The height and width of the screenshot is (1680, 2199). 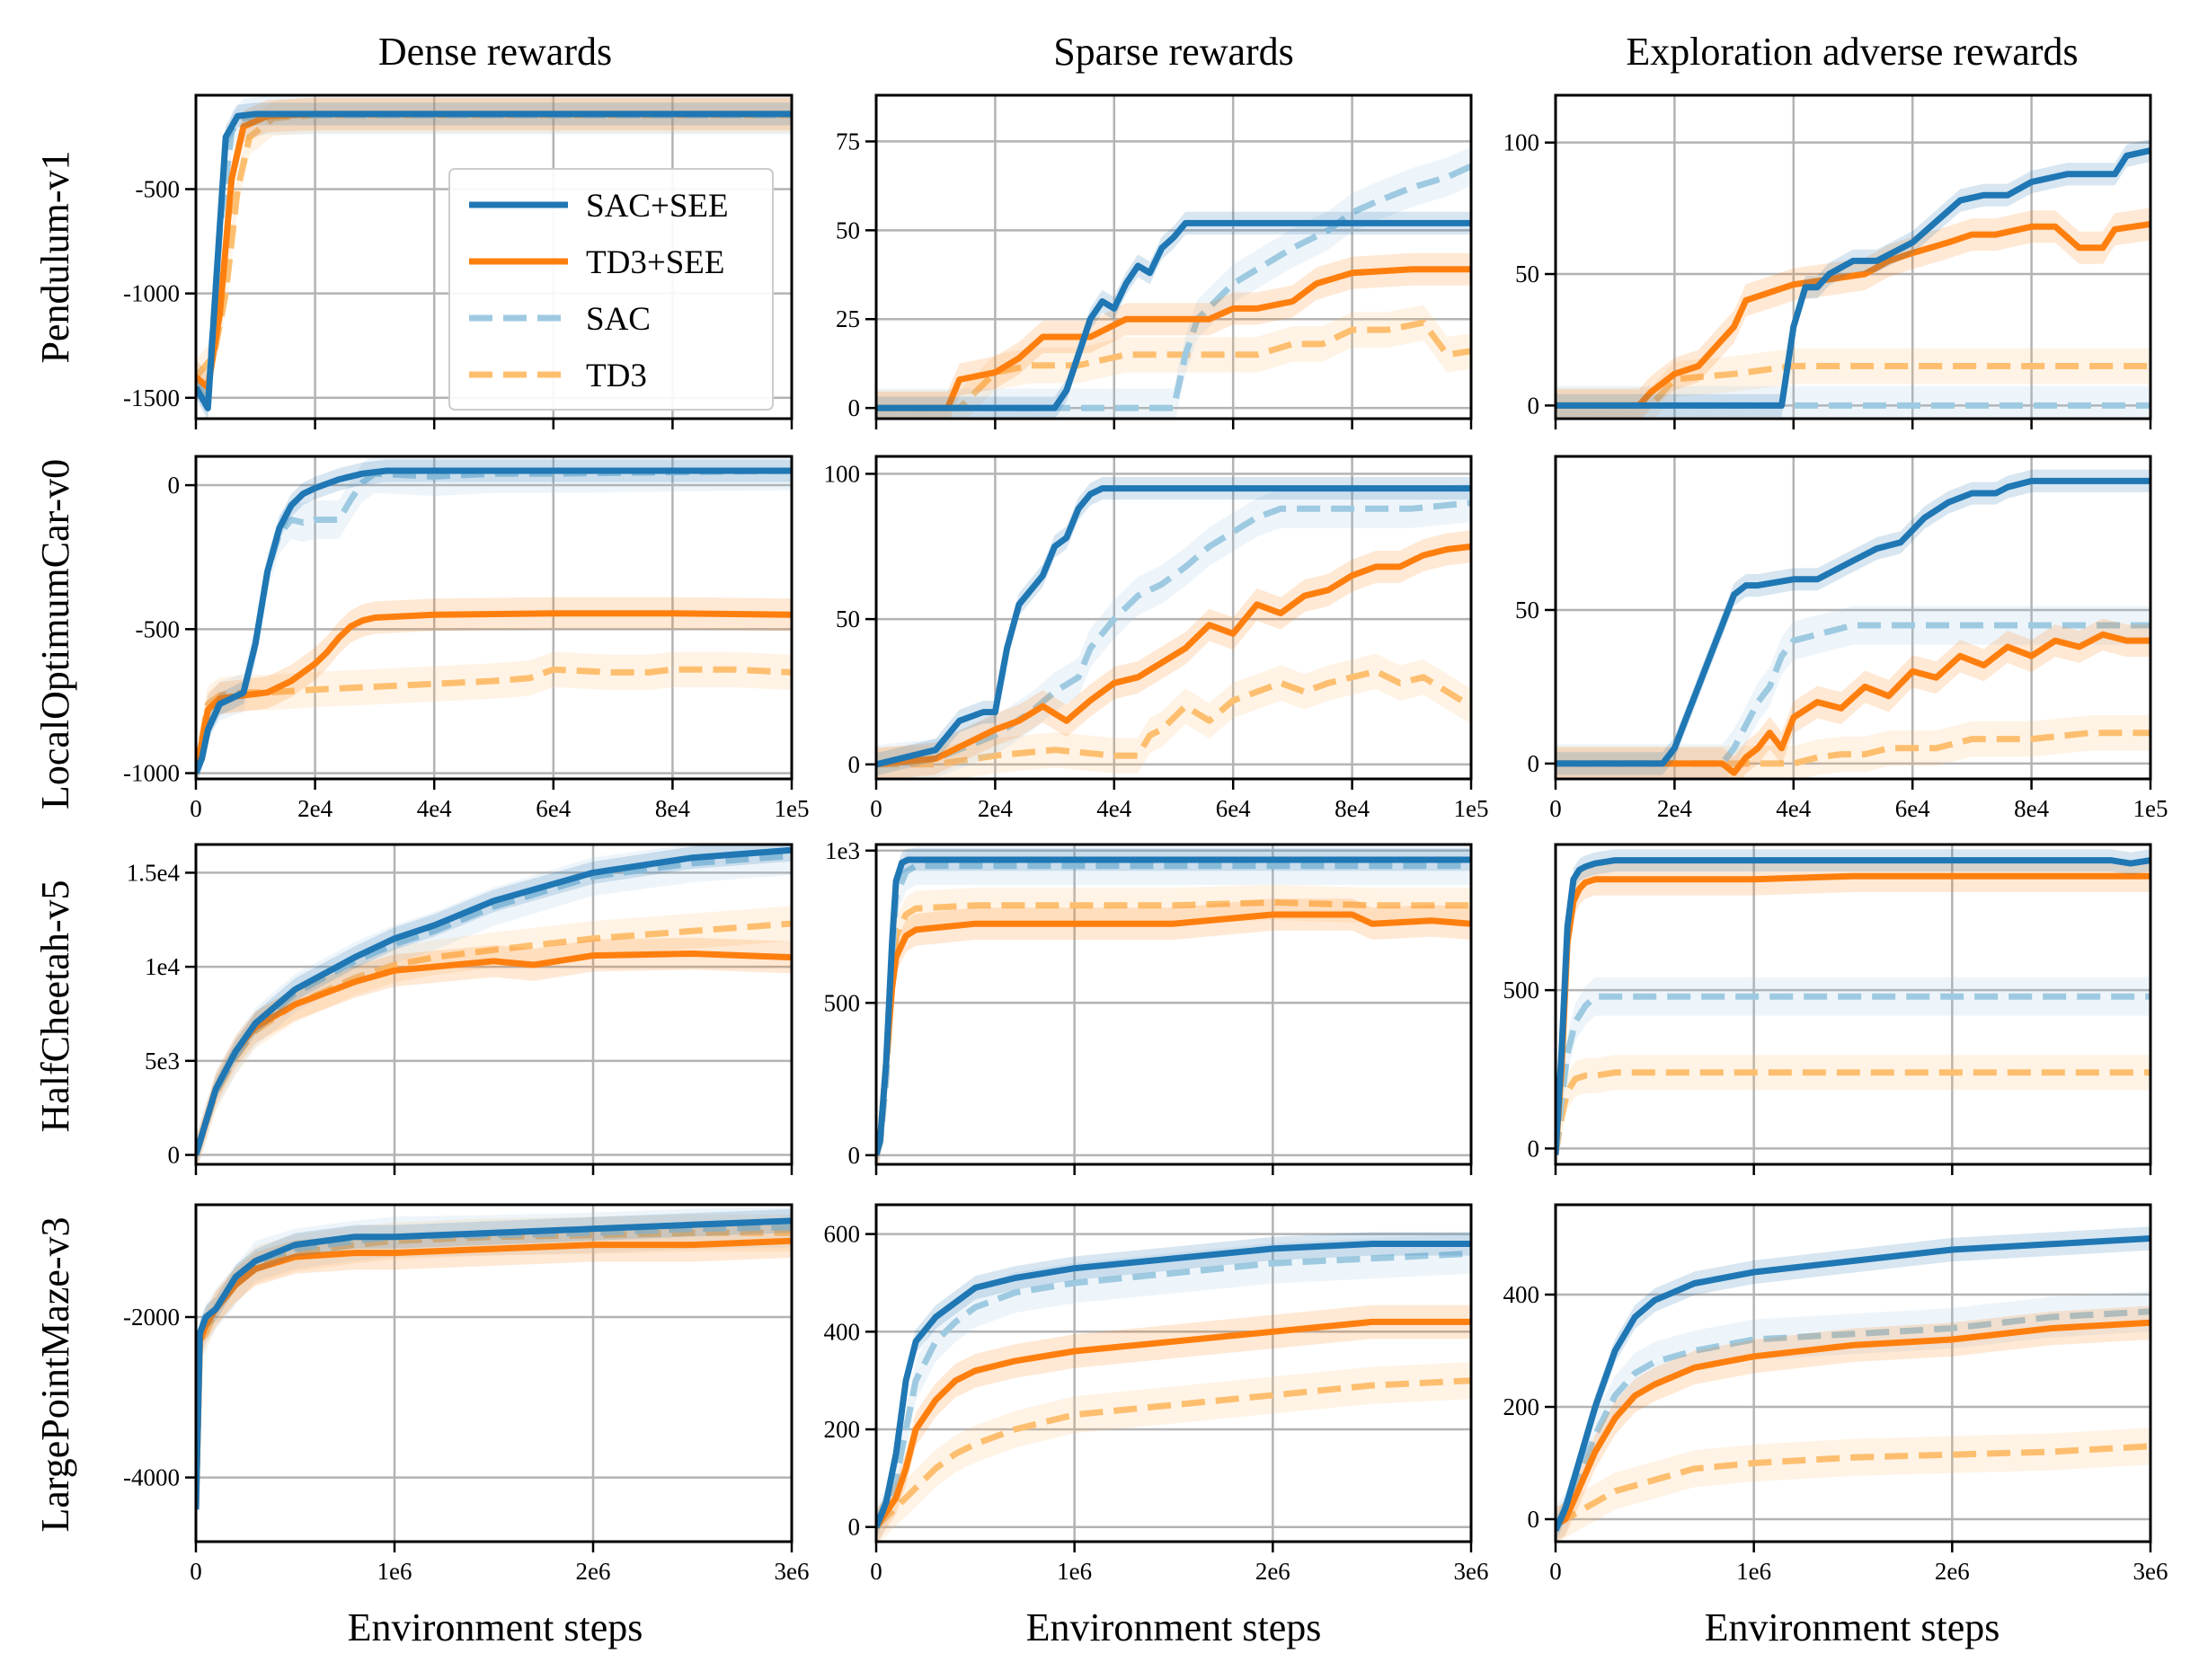 I want to click on band-sac-r1c0, so click(x=494, y=617).